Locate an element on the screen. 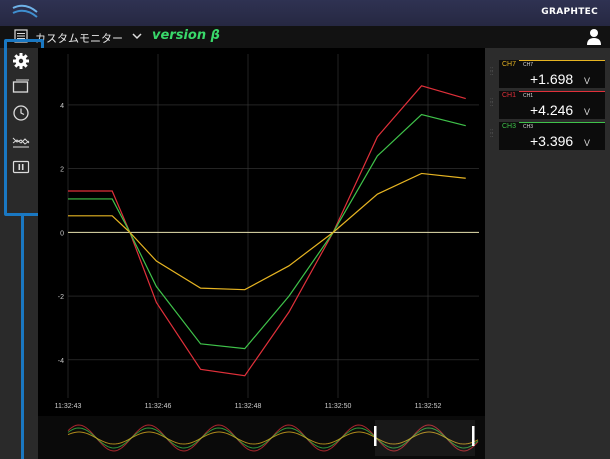 The image size is (610, 459). meter-ch1: :::: CH1 CH1 +4.246 V is located at coordinates (547, 105).